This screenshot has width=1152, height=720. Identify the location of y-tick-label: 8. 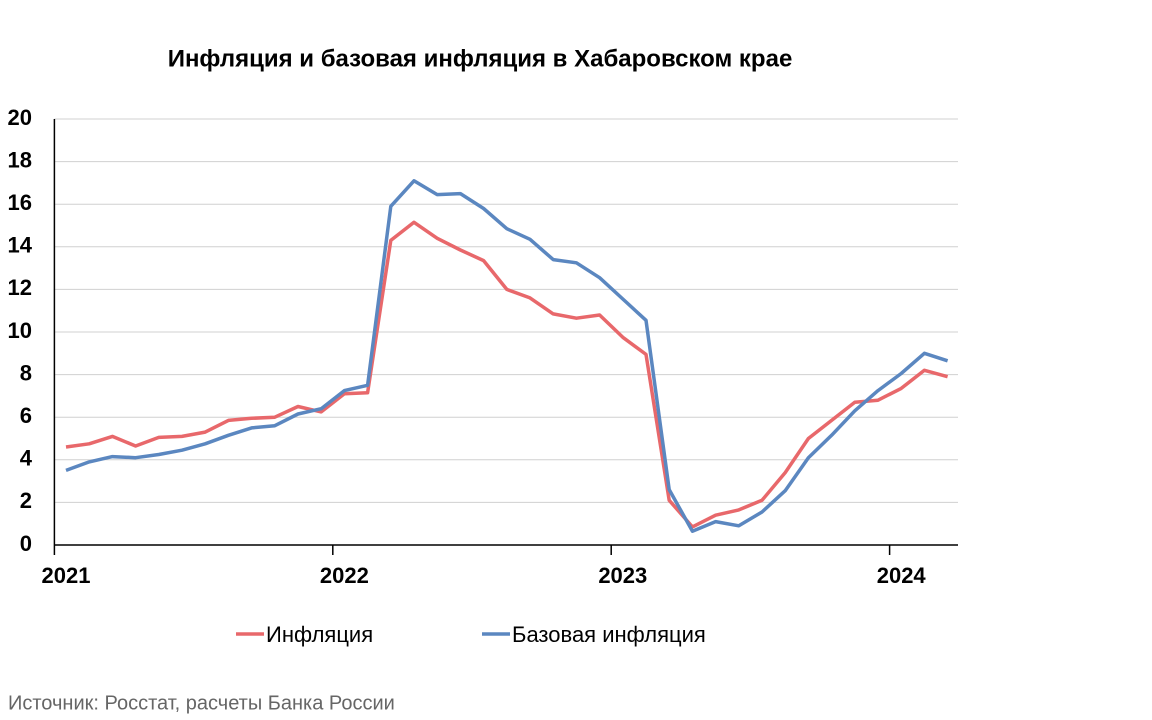
(26, 372).